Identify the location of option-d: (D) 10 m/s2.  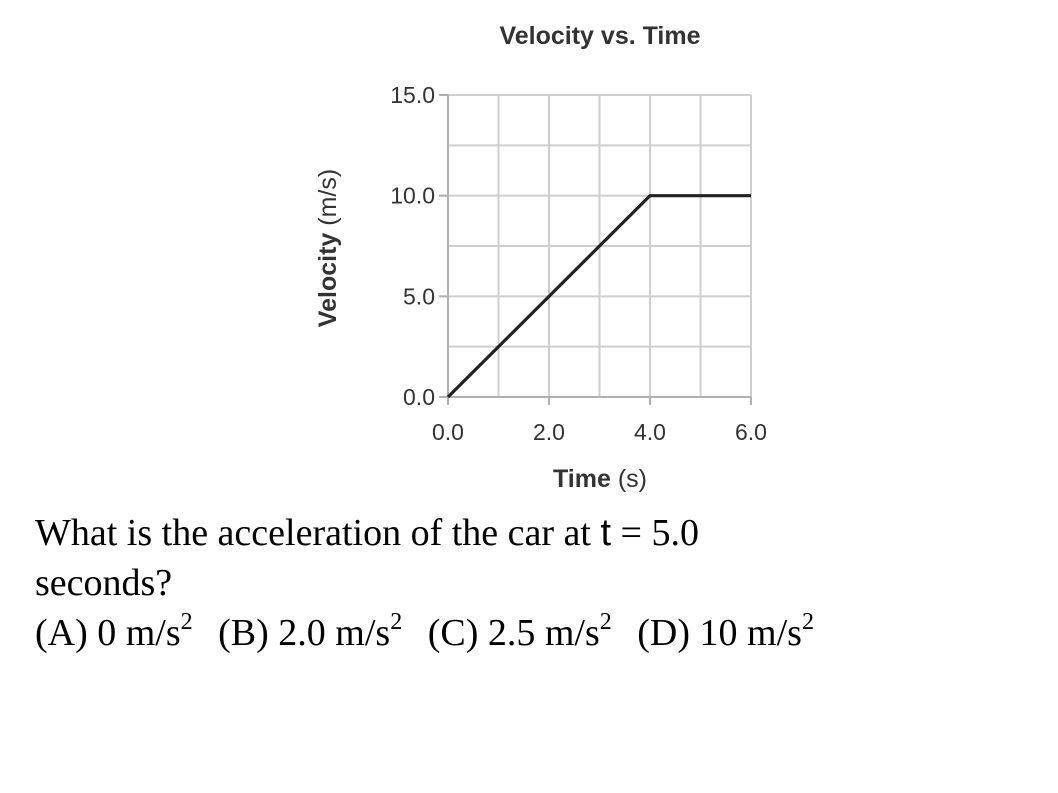
(725, 631).